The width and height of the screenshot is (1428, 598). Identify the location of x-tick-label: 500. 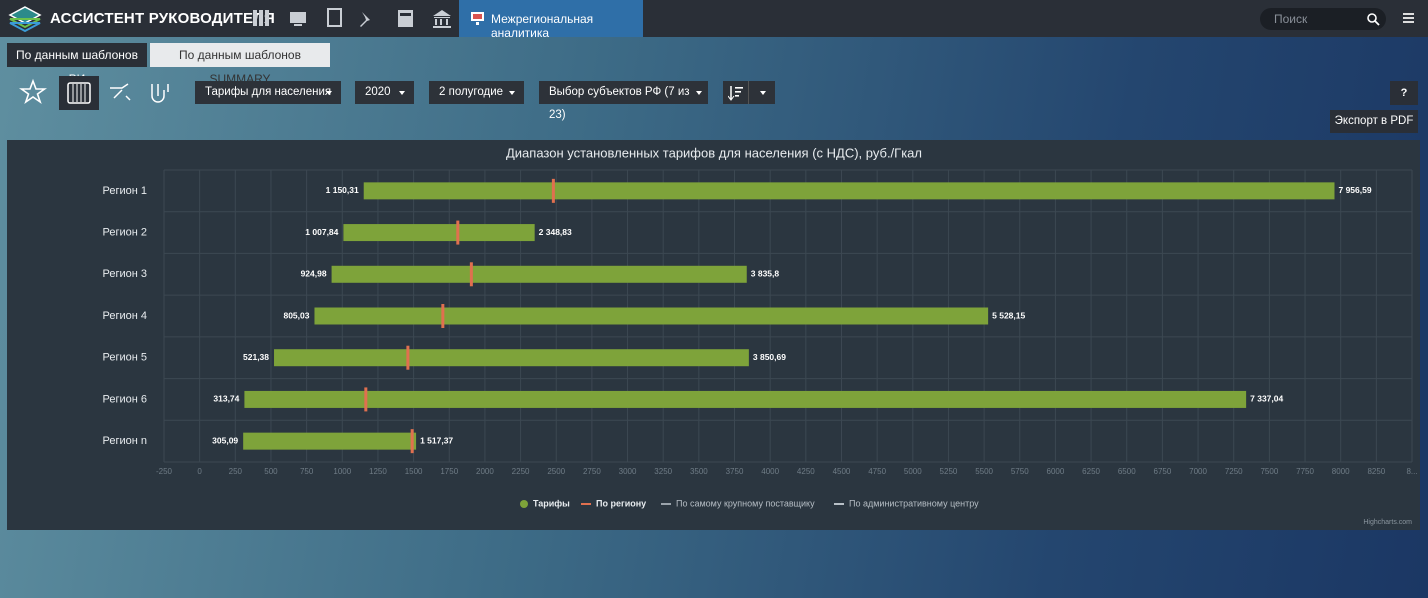
(271, 471).